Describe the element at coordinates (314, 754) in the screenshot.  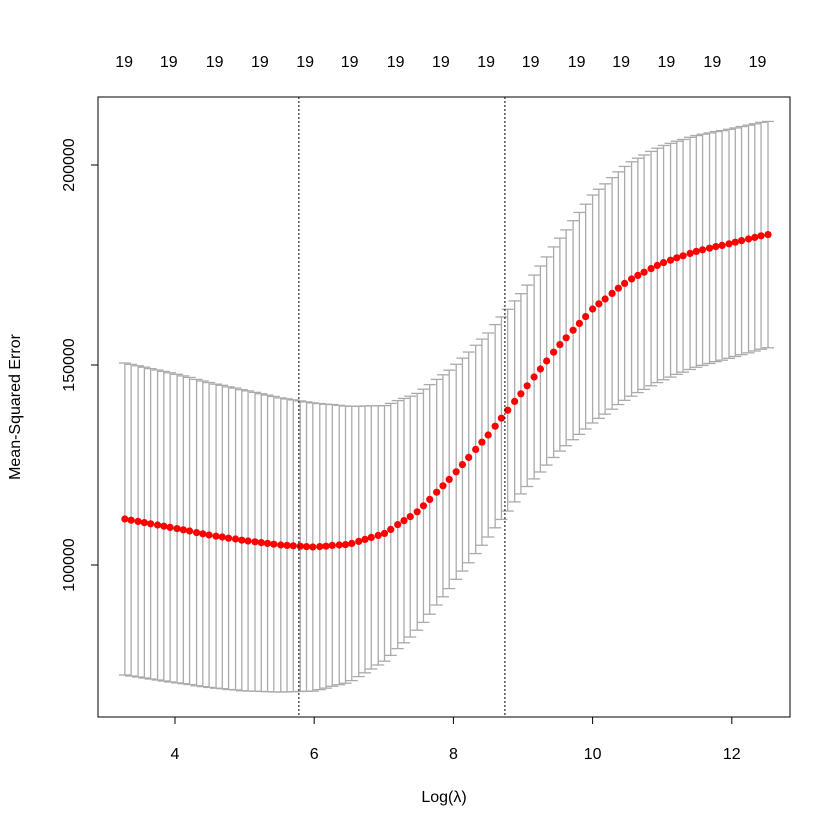
I see `x-tick-label: 6` at that location.